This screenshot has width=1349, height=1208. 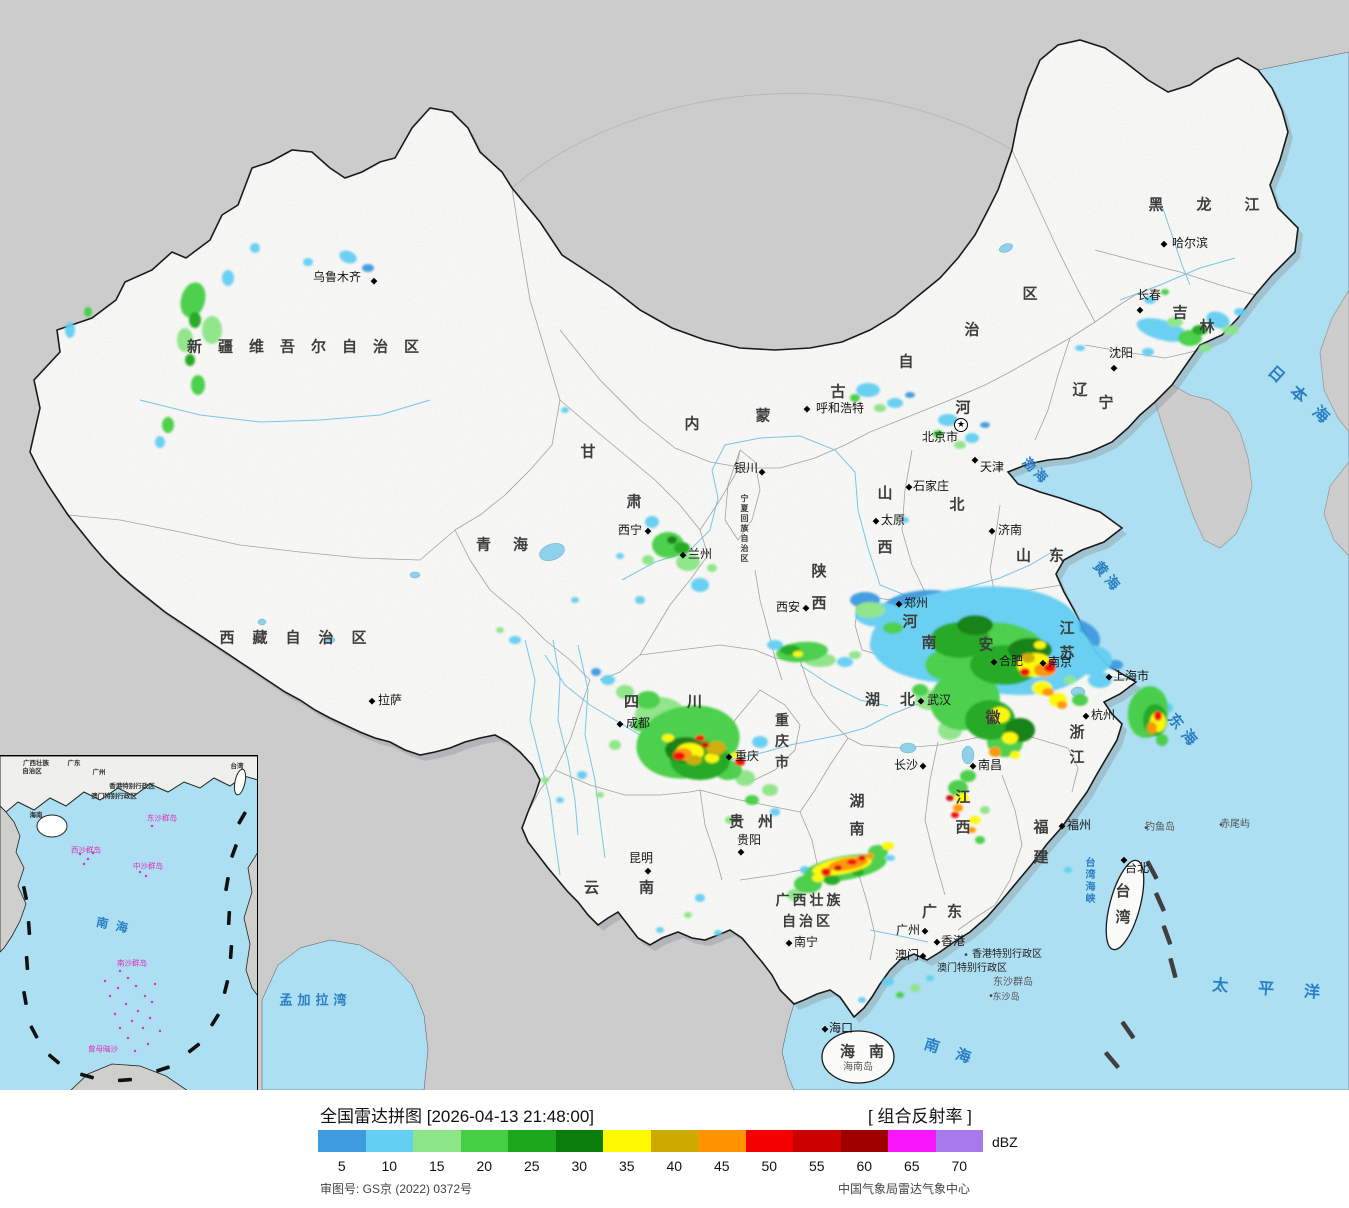 I want to click on legend-tick: 25, so click(x=531, y=1166).